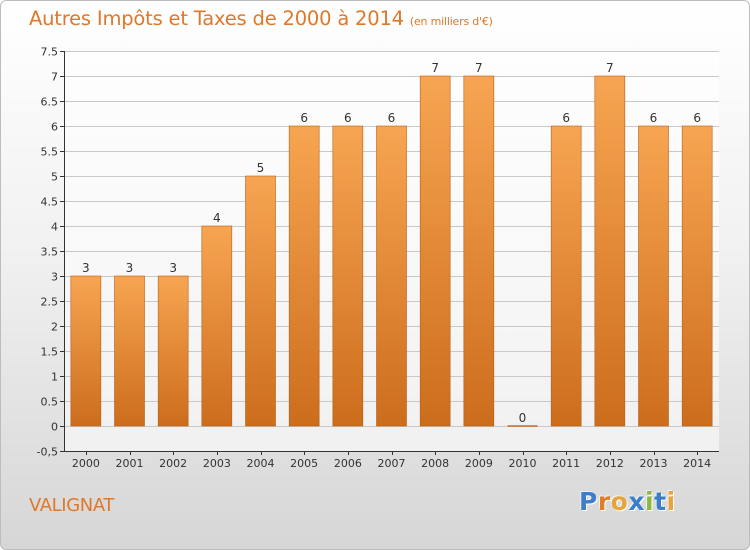 This screenshot has width=750, height=550. I want to click on y-tick-label: 7, so click(54, 77).